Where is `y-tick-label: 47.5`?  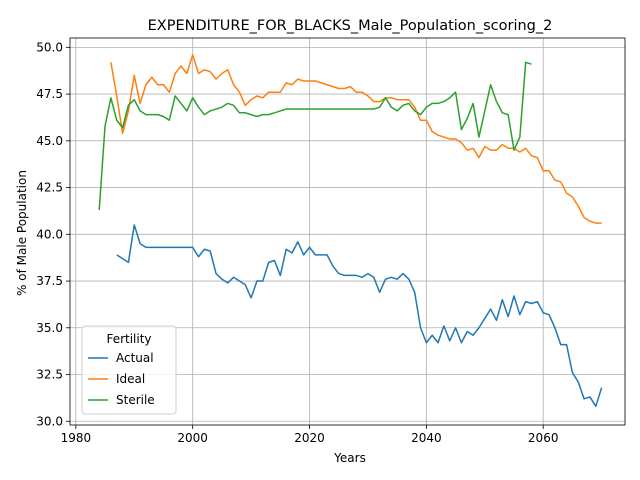
y-tick-label: 47.5 is located at coordinates (49, 94).